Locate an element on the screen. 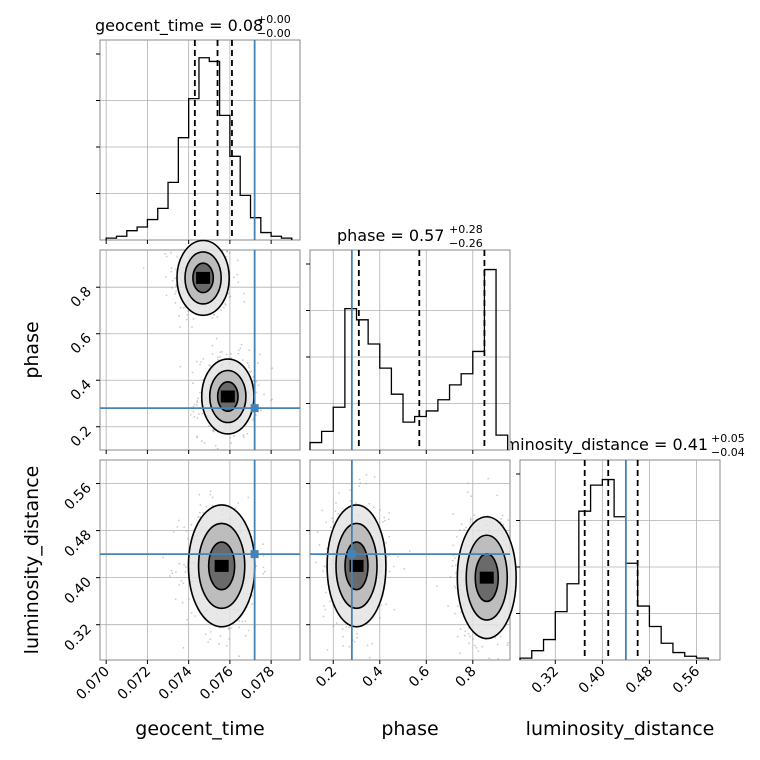 The width and height of the screenshot is (760, 760). title-geocent_time-plus: +0.00 is located at coordinates (274, 19).